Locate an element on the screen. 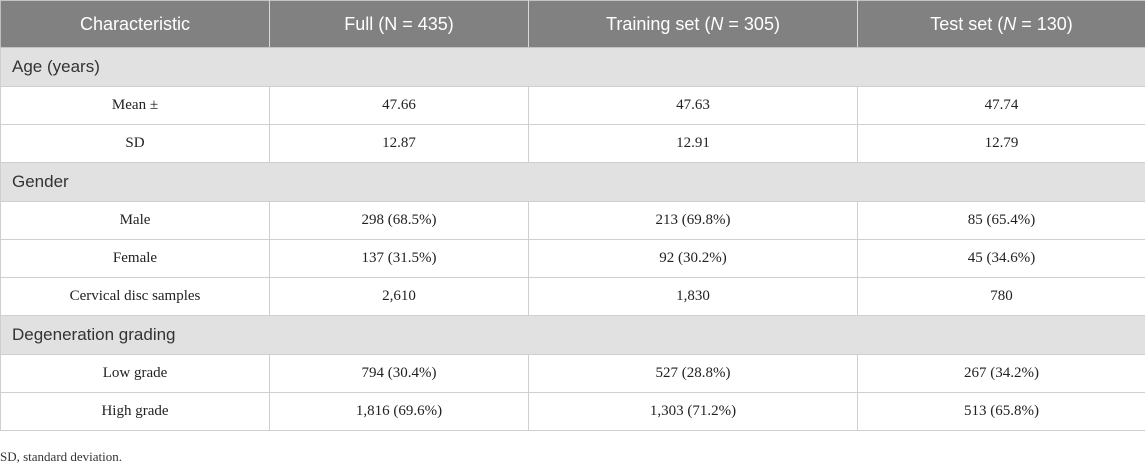 Image resolution: width=1145 pixels, height=464 pixels. cell-test: 780 is located at coordinates (1001, 296).